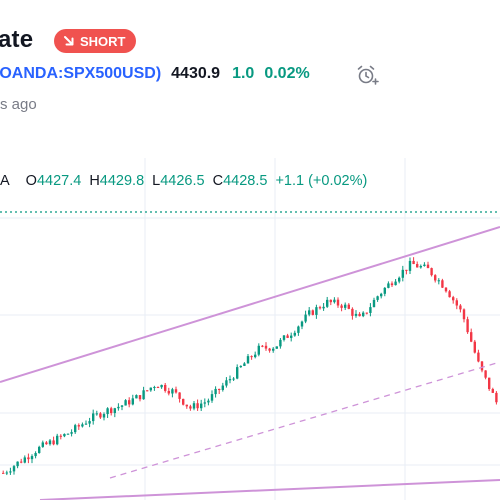 This screenshot has width=500, height=500. What do you see at coordinates (94, 181) in the screenshot?
I see `high-label: H` at bounding box center [94, 181].